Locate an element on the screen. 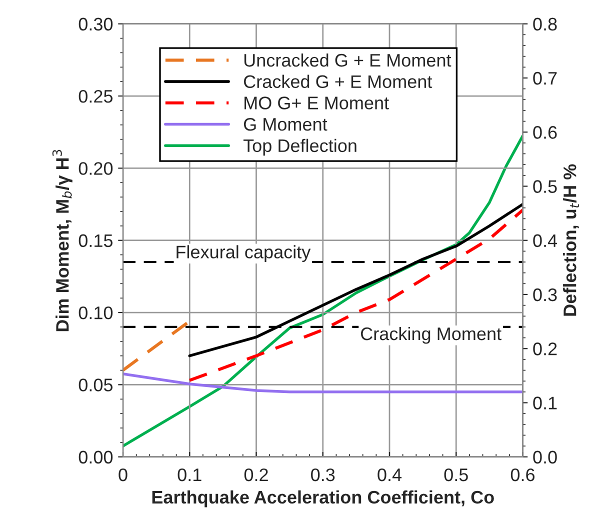 Image resolution: width=615 pixels, height=530 pixels. y2-tick-label: 0.3 is located at coordinates (545, 295).